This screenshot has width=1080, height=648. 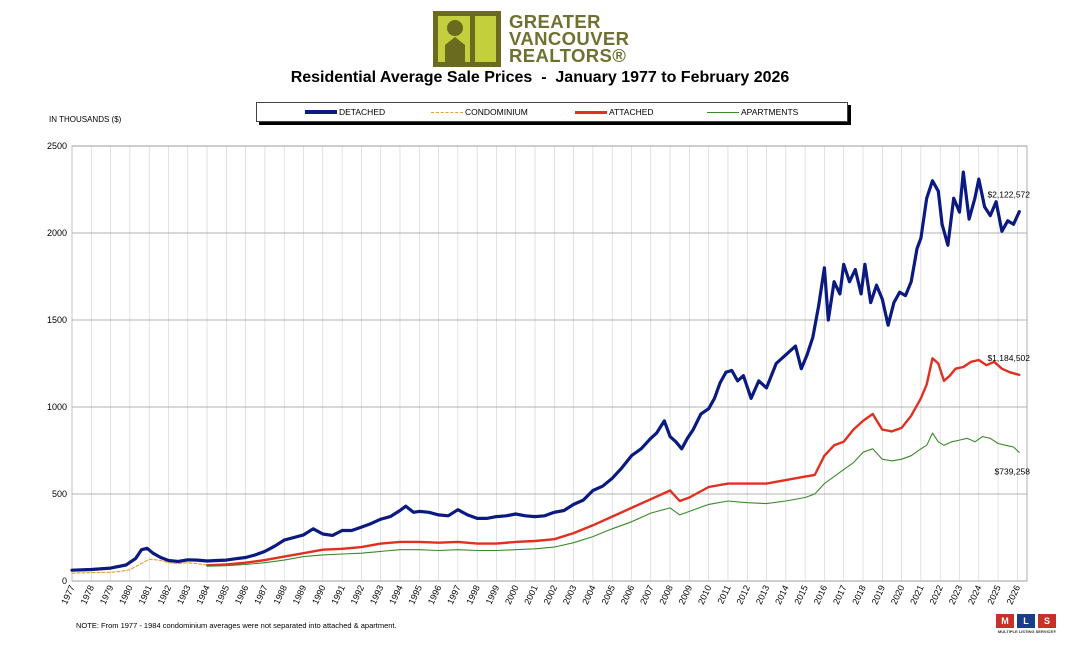 I want to click on x-tick-label: 2003, so click(x=570, y=595).